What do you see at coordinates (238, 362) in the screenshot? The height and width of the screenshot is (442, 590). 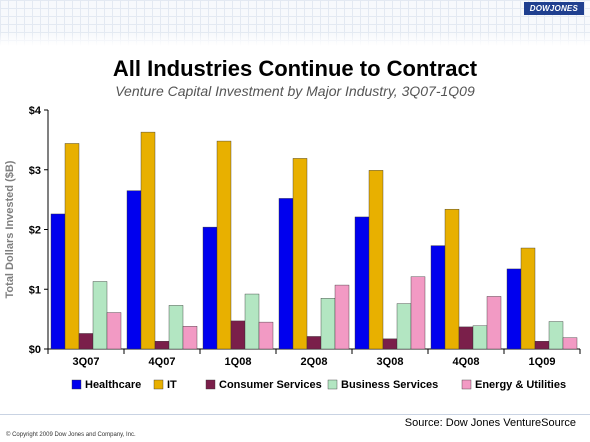 I see `x-tick-label: 1Q08` at bounding box center [238, 362].